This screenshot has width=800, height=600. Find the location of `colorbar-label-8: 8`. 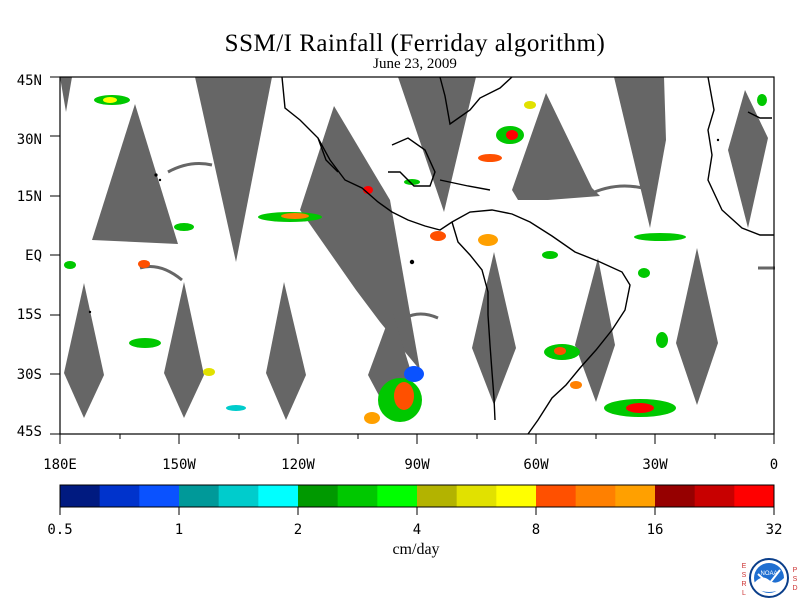

colorbar-label-8: 8 is located at coordinates (536, 530).